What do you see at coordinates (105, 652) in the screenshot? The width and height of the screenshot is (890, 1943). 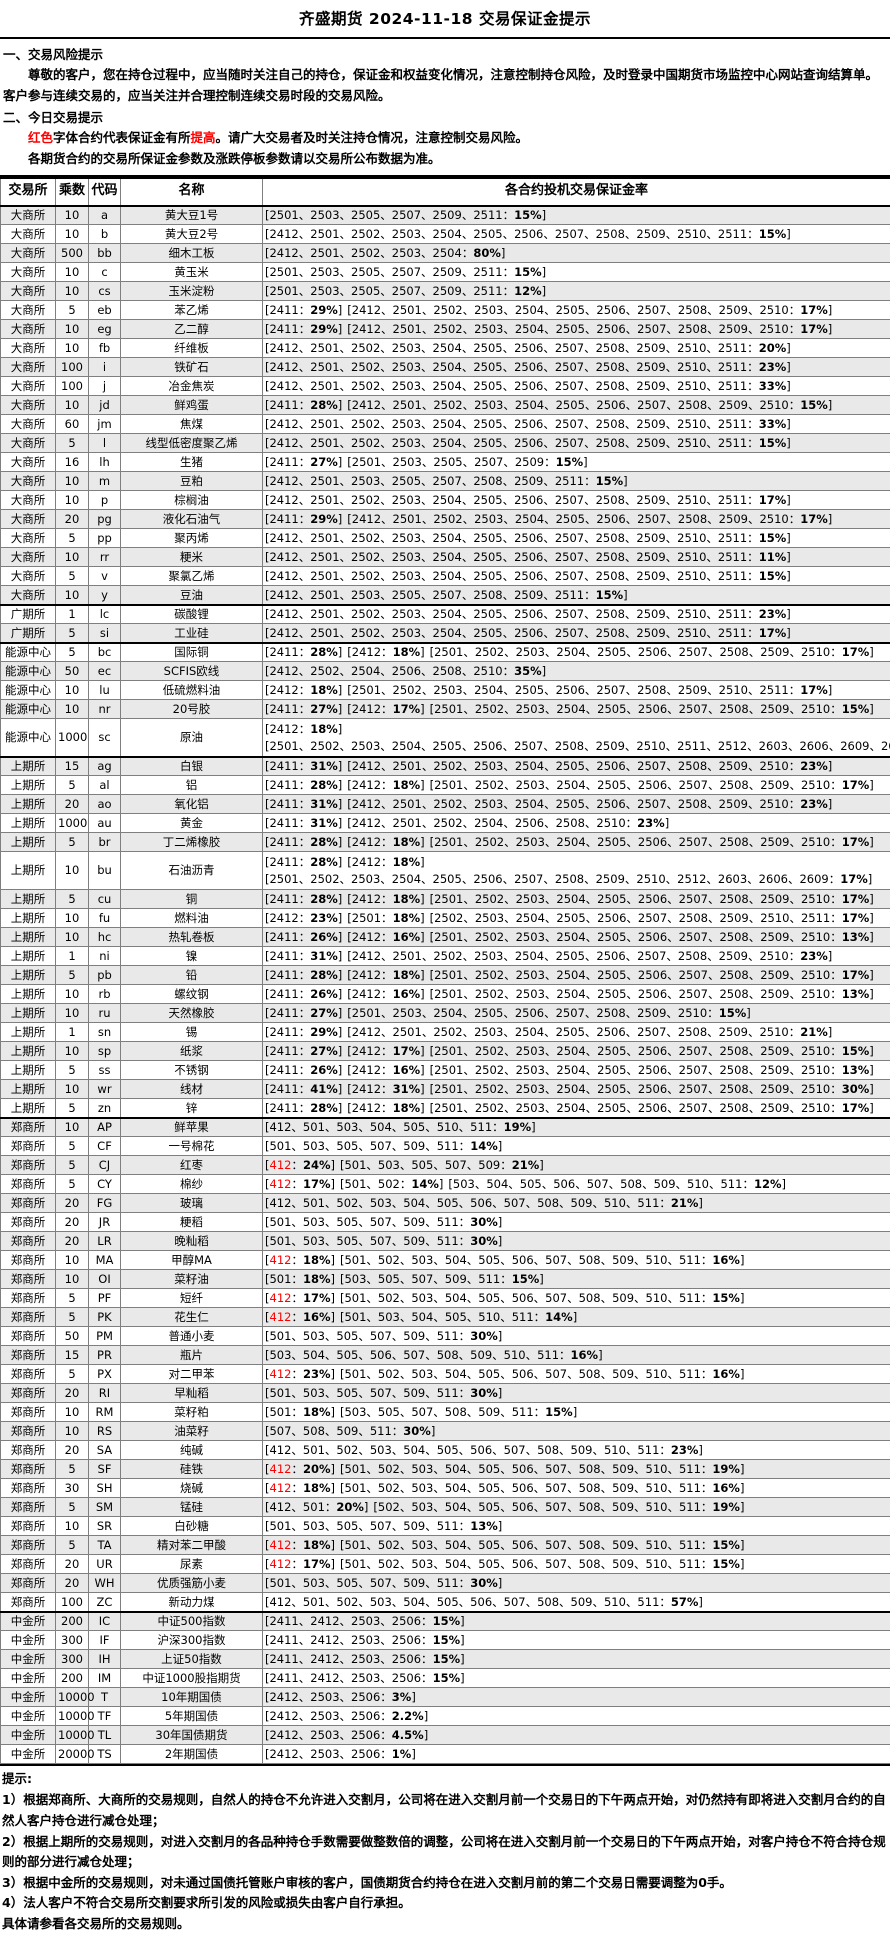 I see `cell-code: bc` at bounding box center [105, 652].